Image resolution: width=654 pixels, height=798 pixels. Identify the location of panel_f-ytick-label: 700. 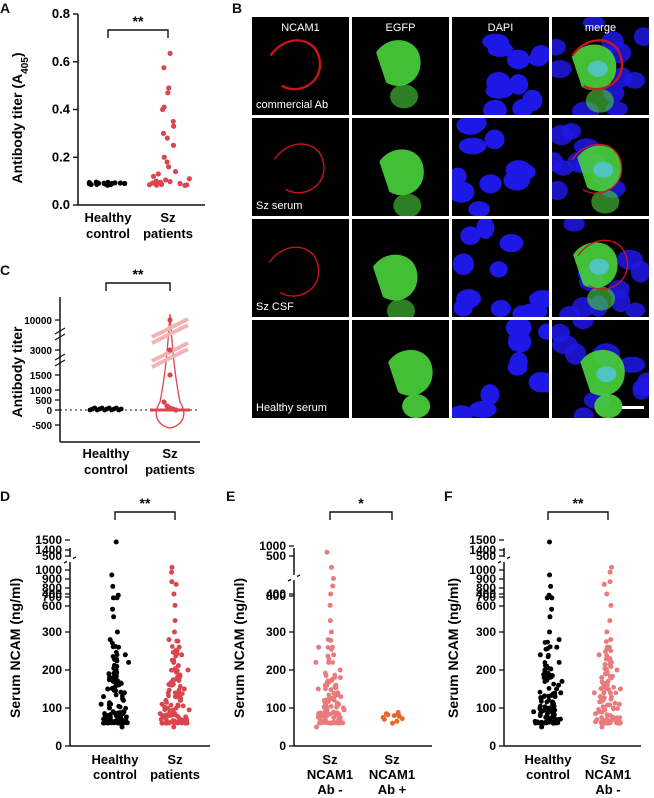
(486, 597).